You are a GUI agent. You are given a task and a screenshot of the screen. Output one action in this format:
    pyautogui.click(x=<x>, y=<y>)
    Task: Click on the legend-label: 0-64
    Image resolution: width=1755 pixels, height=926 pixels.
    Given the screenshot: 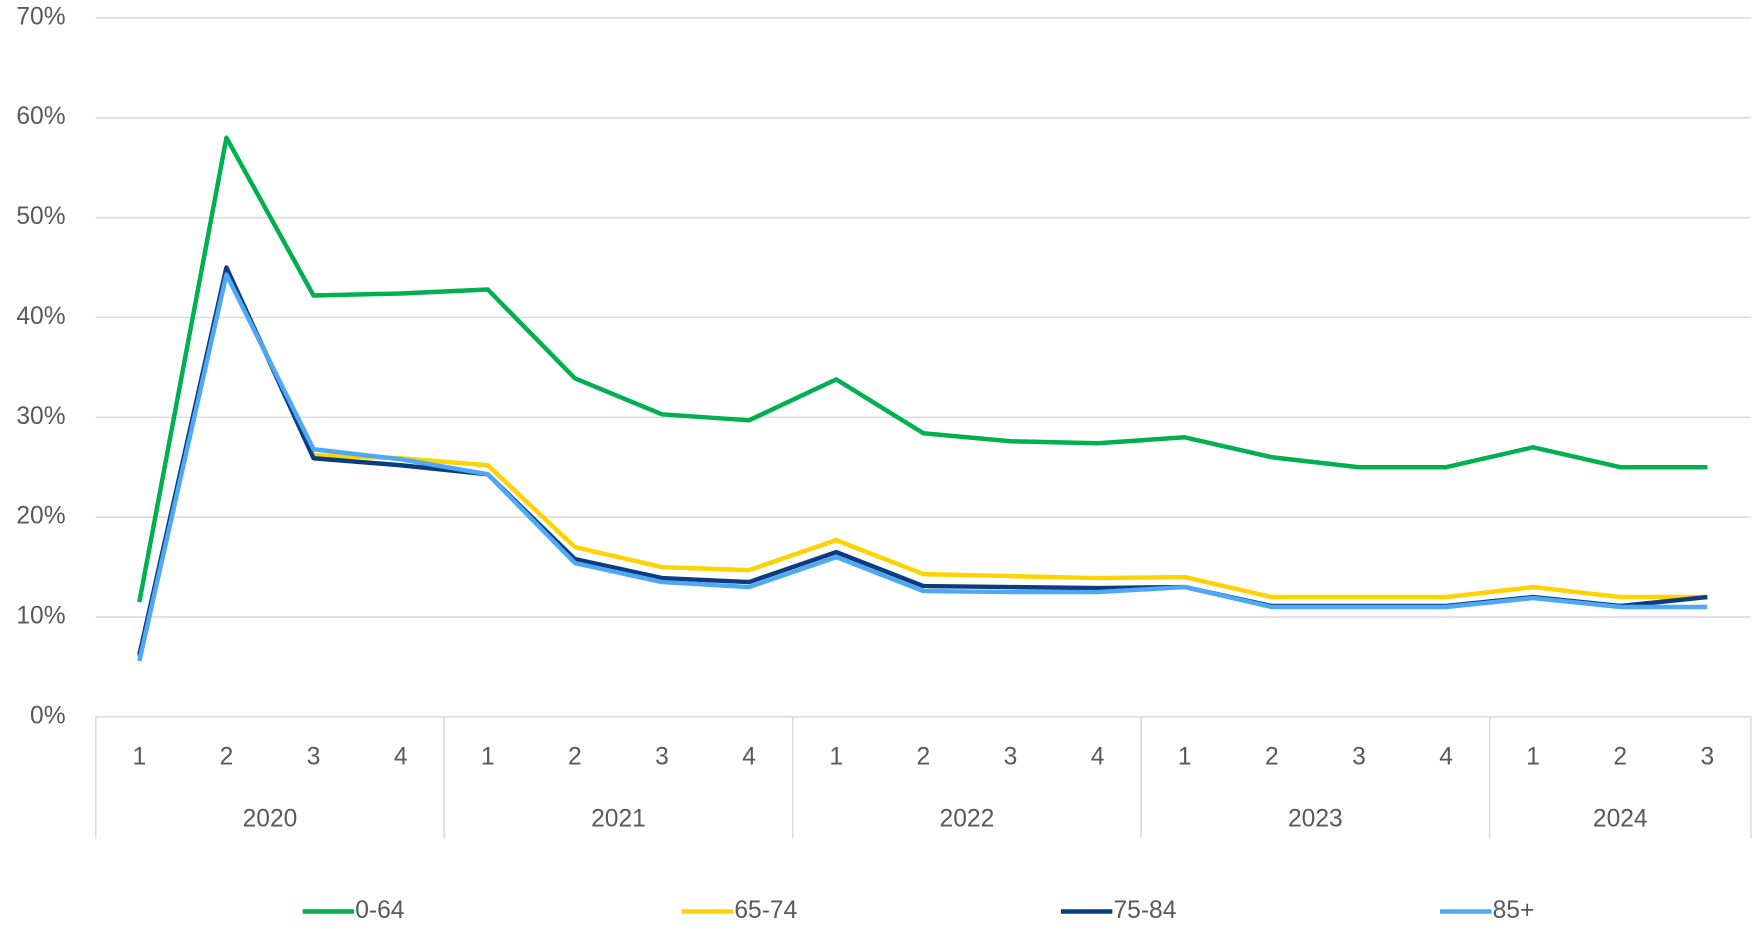 What is the action you would take?
    pyautogui.click(x=379, y=910)
    